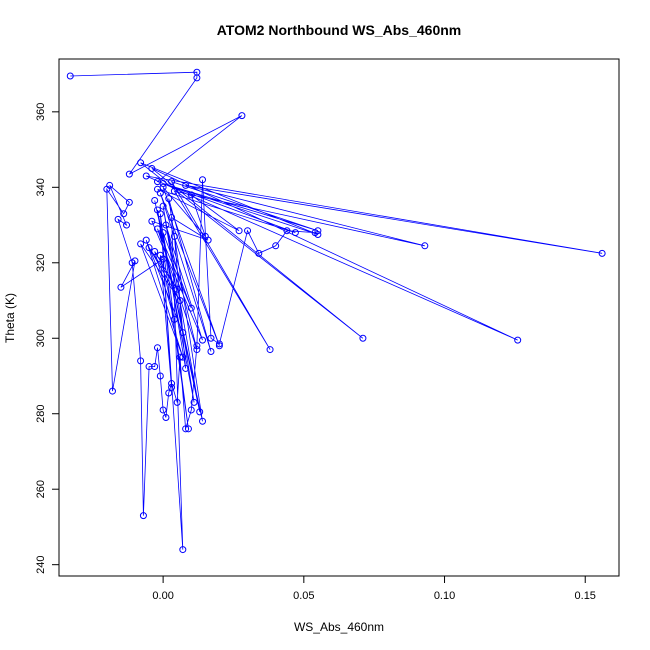 This screenshot has width=650, height=650. Describe the element at coordinates (47, 338) in the screenshot. I see `y-axis: 240 260 280 300 320 340 360` at that location.